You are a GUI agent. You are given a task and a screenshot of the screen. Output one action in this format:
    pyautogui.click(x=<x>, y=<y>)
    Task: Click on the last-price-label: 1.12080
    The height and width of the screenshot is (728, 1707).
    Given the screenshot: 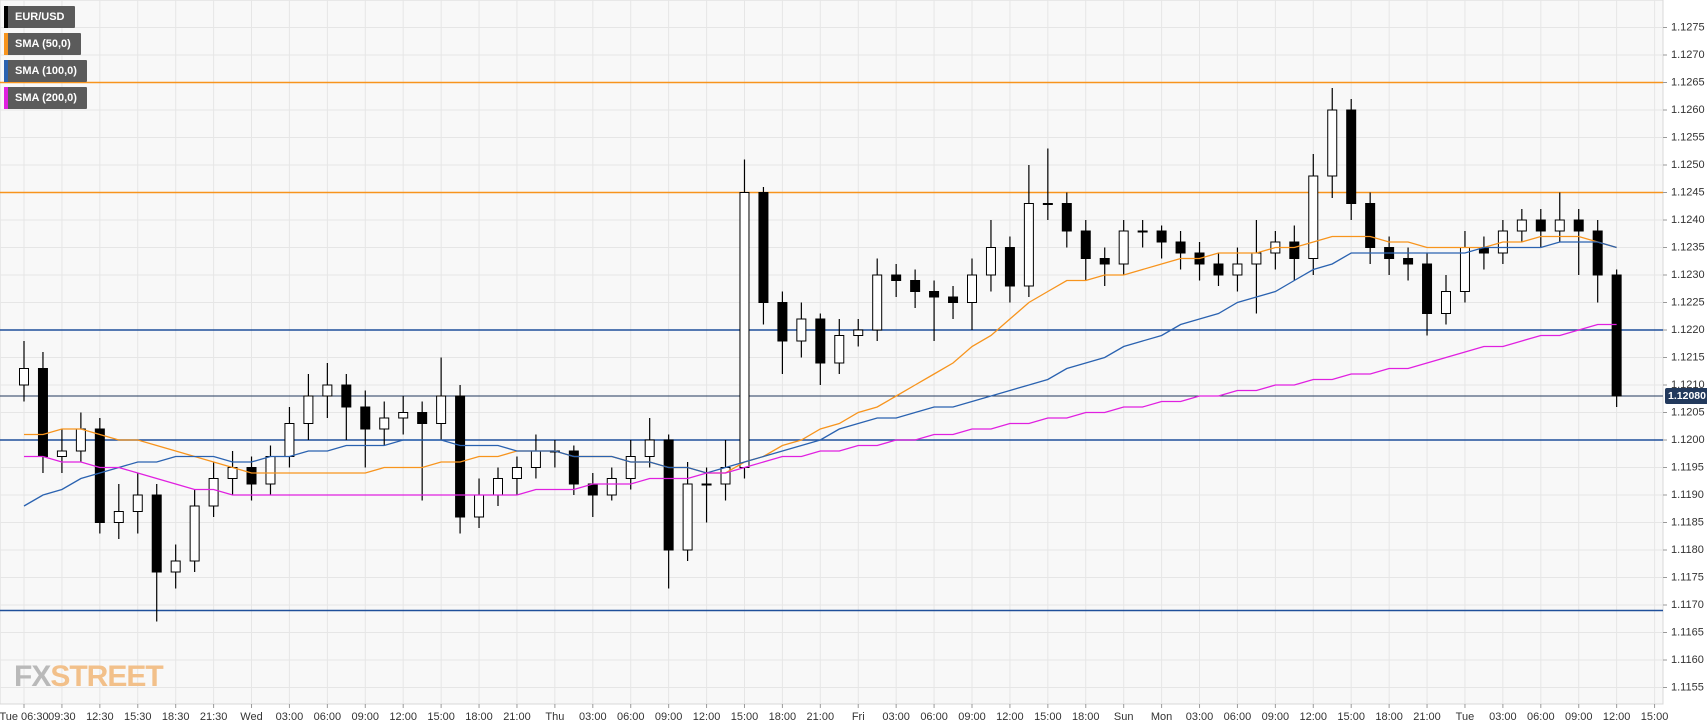 What is the action you would take?
    pyautogui.click(x=1687, y=396)
    